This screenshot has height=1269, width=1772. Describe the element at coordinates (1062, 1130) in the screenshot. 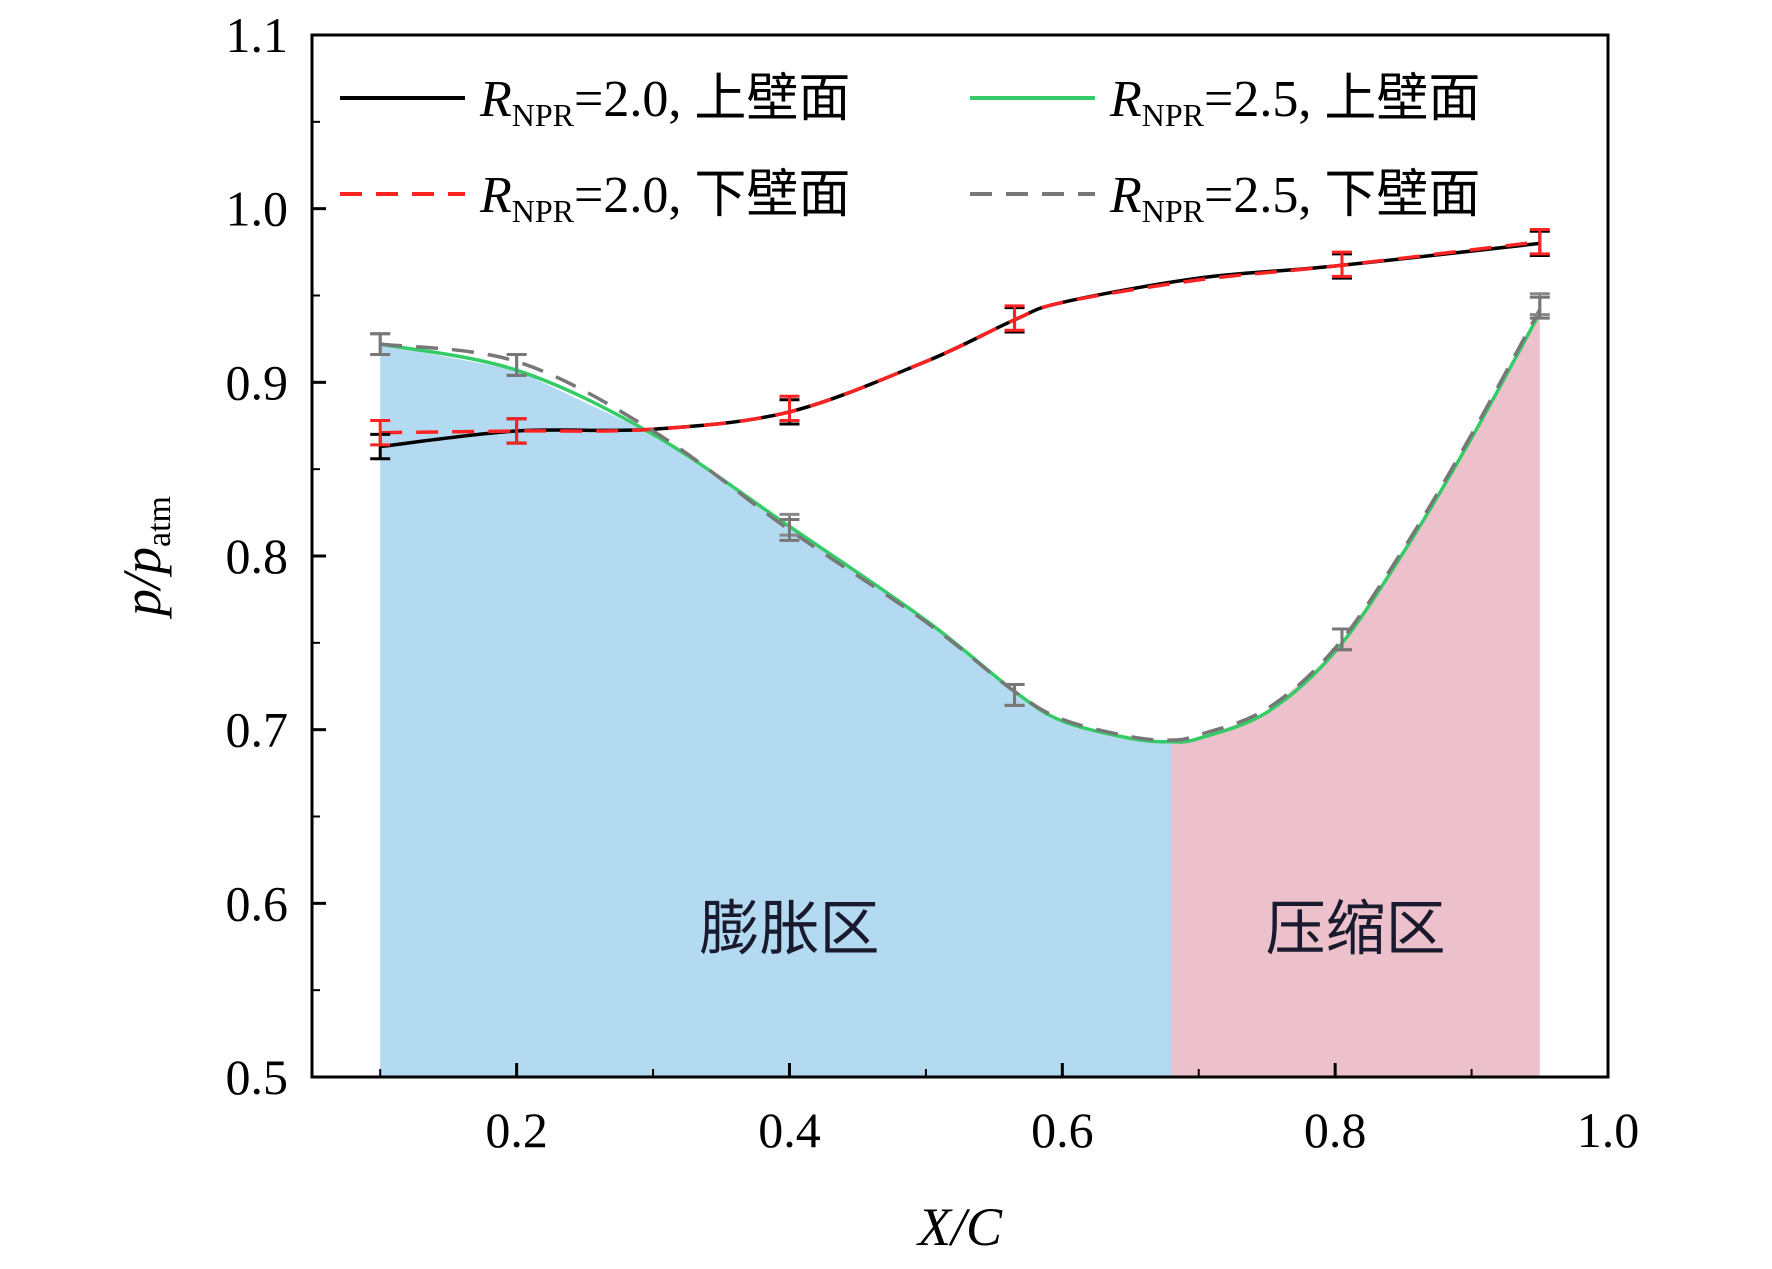

I see `x-tick-label: 0.6` at that location.